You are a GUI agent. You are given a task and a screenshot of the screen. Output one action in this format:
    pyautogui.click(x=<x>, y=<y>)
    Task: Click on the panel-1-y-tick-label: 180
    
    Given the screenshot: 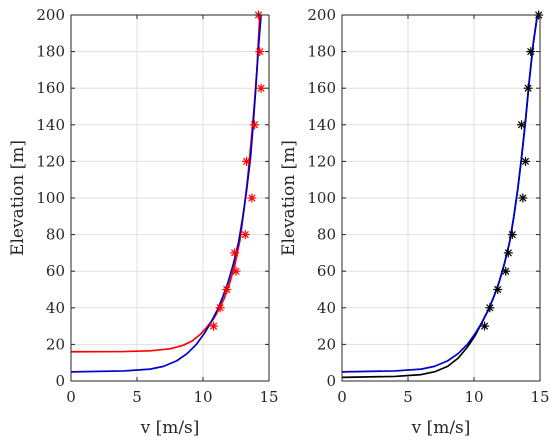 What is the action you would take?
    pyautogui.click(x=50, y=52)
    